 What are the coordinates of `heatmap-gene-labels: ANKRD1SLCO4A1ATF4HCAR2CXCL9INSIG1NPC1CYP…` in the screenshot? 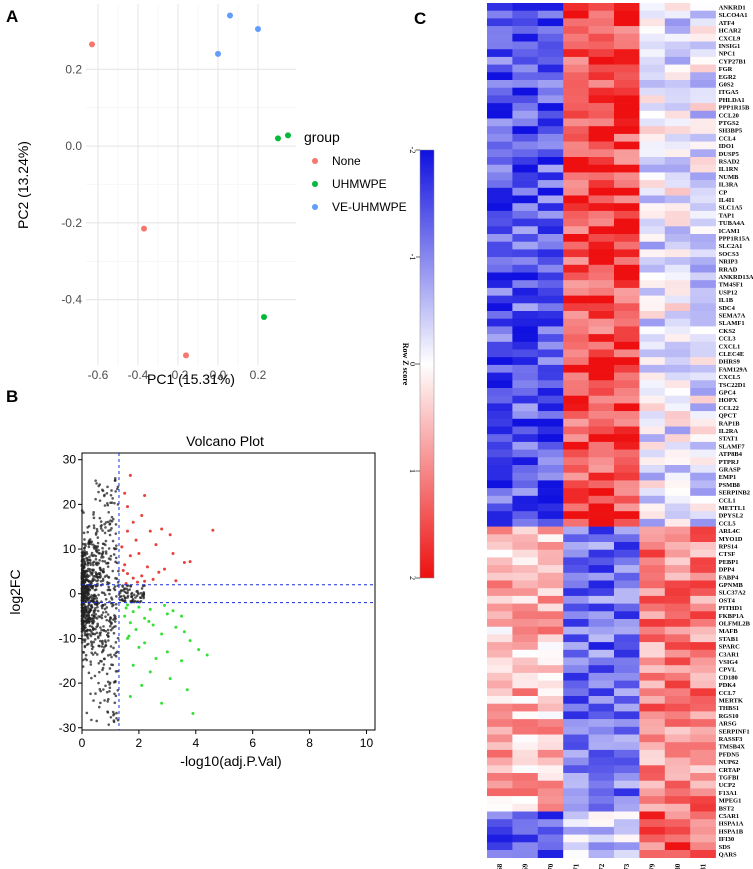 It's located at (736, 432).